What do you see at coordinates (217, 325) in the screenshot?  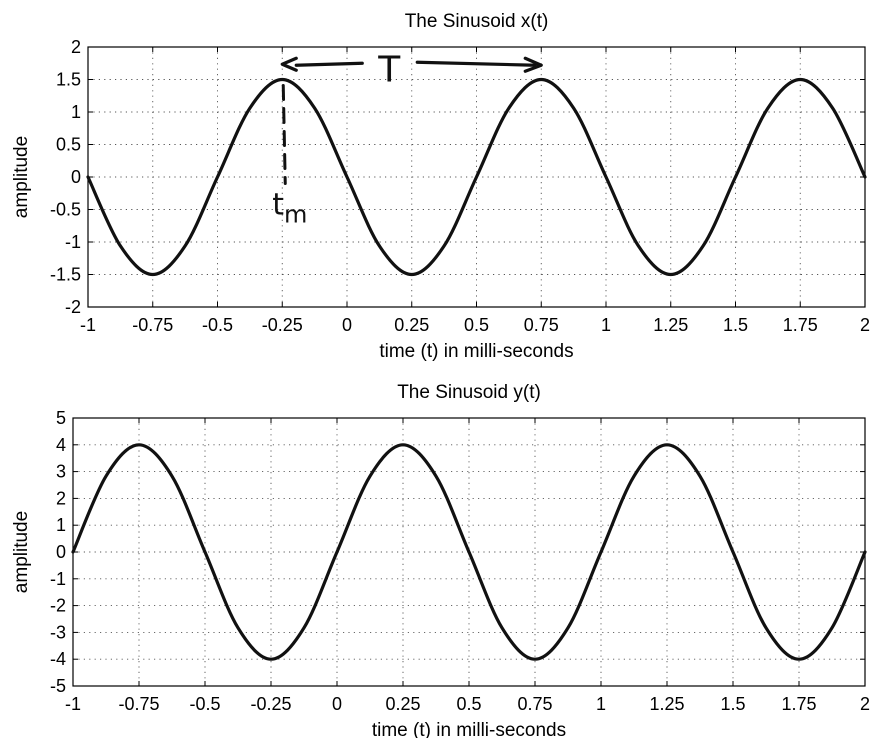 I see `chart-0-x-tick-label: -0.5` at bounding box center [217, 325].